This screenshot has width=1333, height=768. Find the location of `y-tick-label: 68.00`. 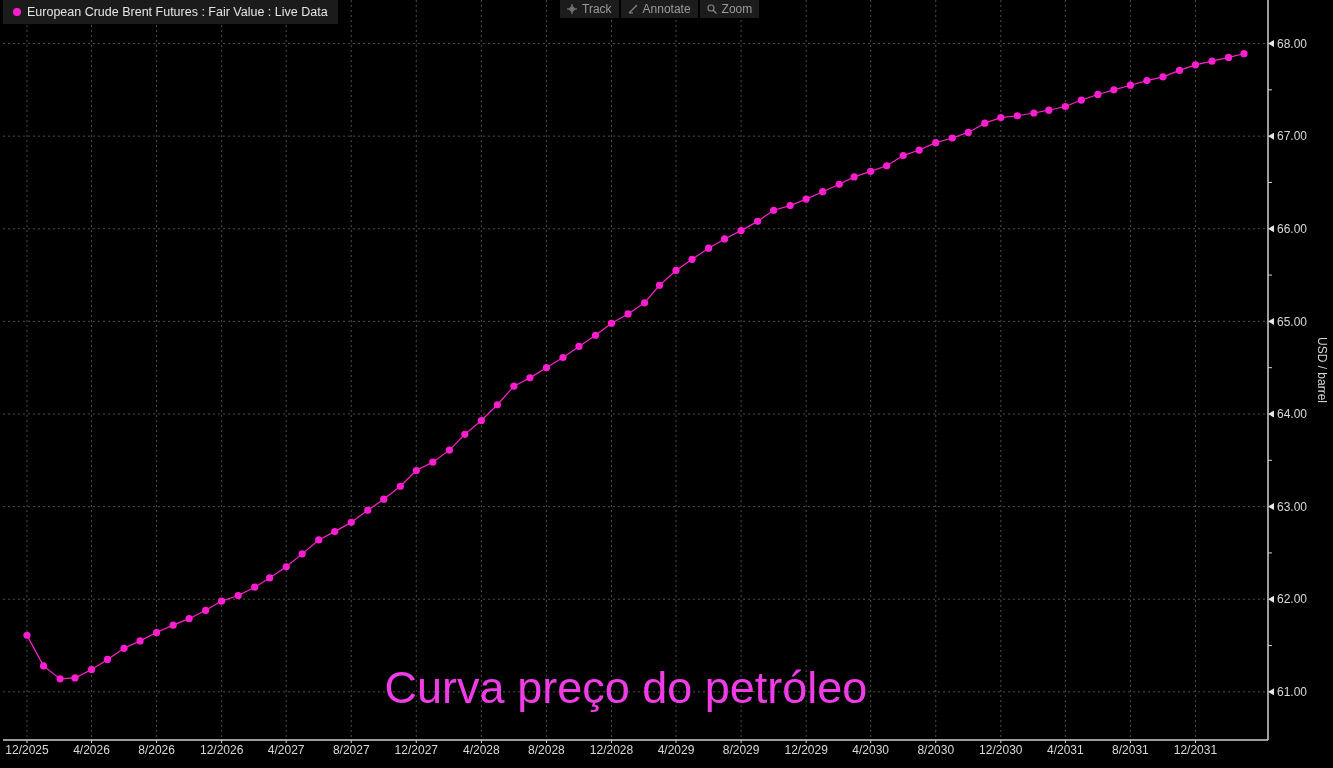

y-tick-label: 68.00 is located at coordinates (1292, 43).